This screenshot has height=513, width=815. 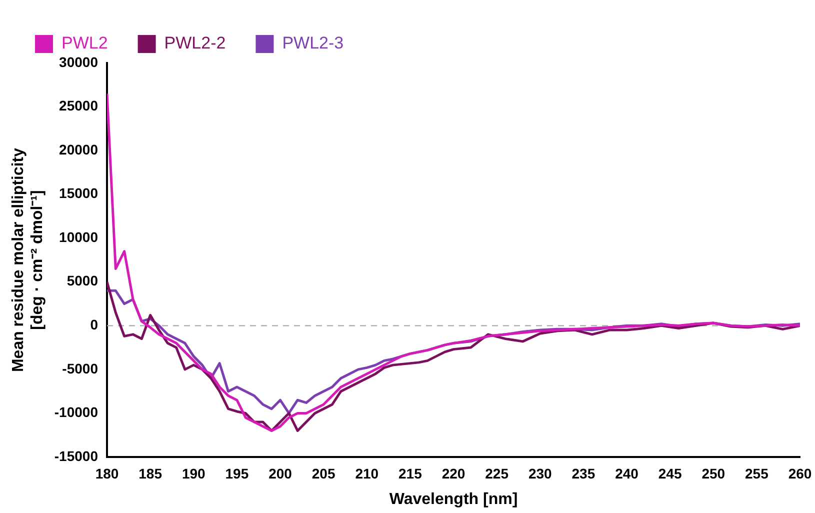 I want to click on x-tick-label: 190, so click(x=194, y=473).